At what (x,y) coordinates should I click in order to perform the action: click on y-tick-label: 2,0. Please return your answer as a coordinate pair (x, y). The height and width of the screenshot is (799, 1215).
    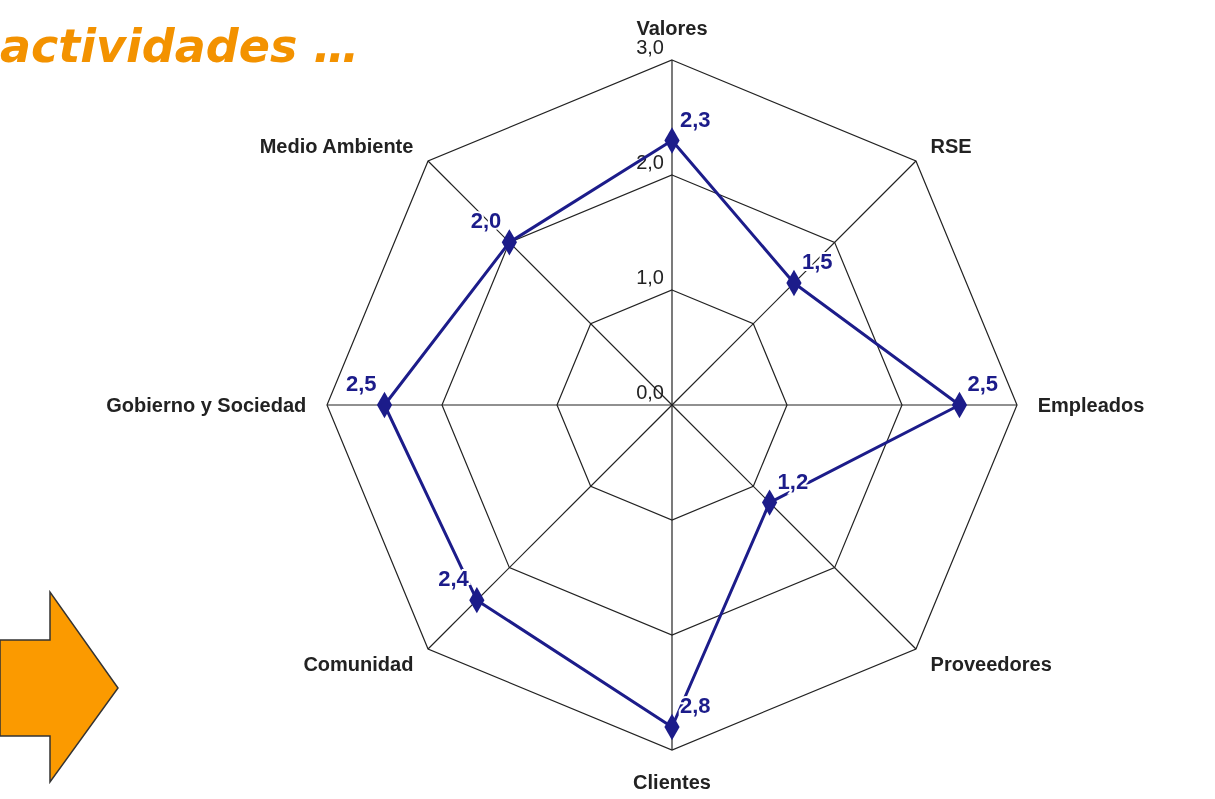
    Looking at the image, I should click on (650, 162).